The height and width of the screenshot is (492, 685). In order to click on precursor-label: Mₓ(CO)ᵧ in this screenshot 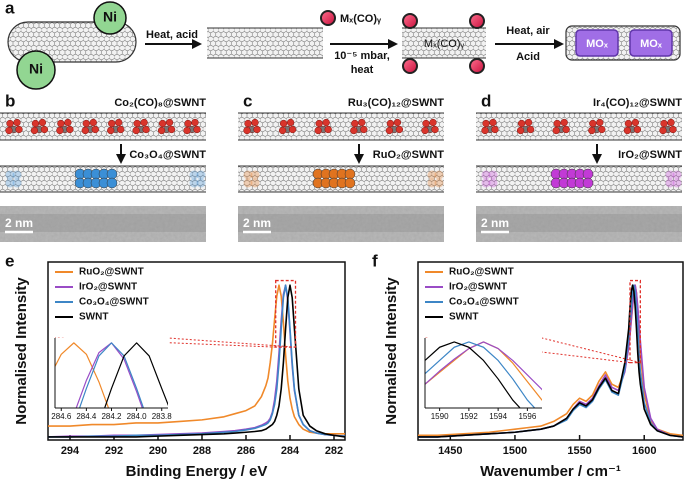, I will do `click(361, 19)`.